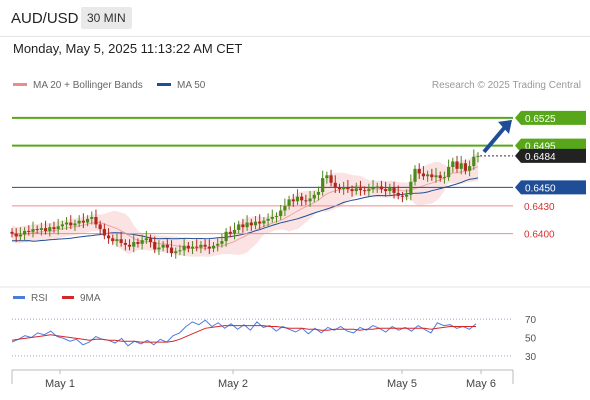 This screenshot has height=400, width=590. Describe the element at coordinates (540, 119) in the screenshot. I see `level-label-0.6525: 0.6525` at that location.